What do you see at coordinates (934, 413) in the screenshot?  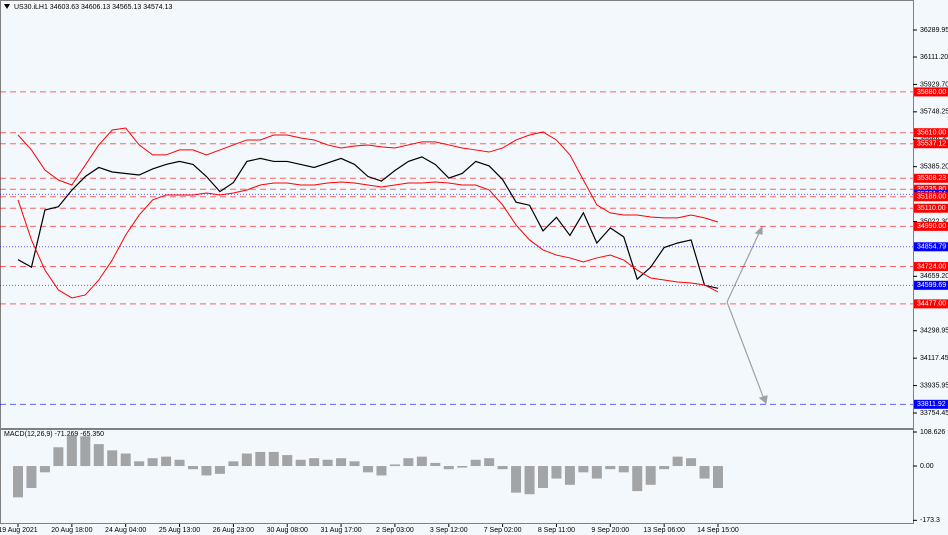 I see `y-tick-label: 33754.45` at bounding box center [934, 413].